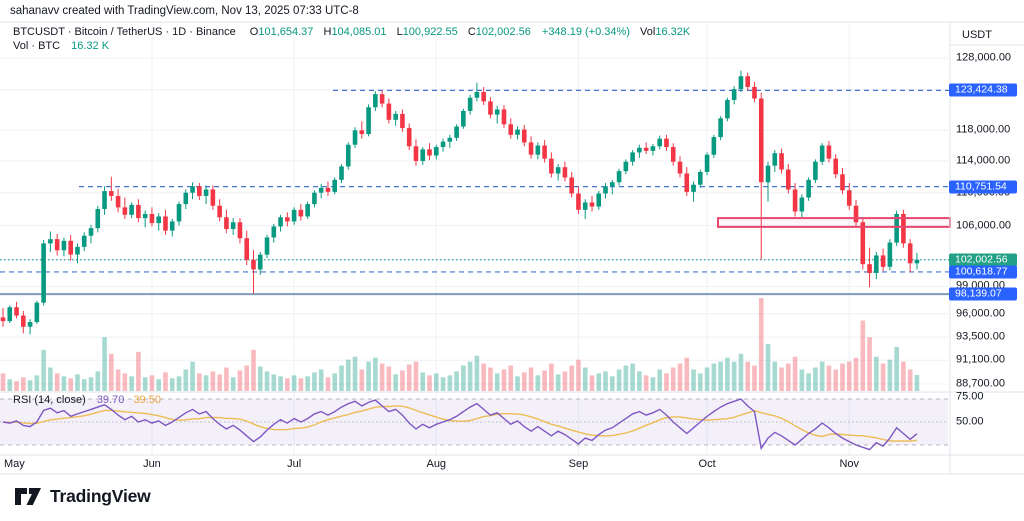 The height and width of the screenshot is (521, 1024). I want to click on low-label: L, so click(399, 32).